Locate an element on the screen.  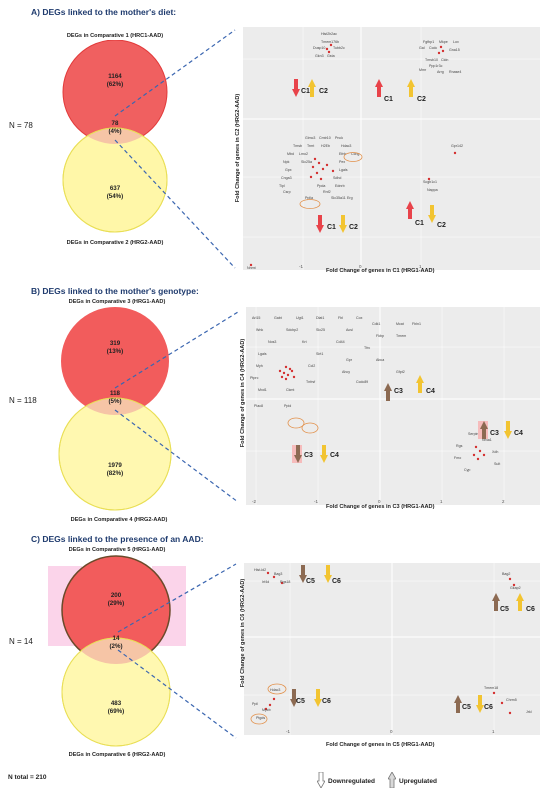
gene-label: Tmem176b is located at coordinates (330, 42).